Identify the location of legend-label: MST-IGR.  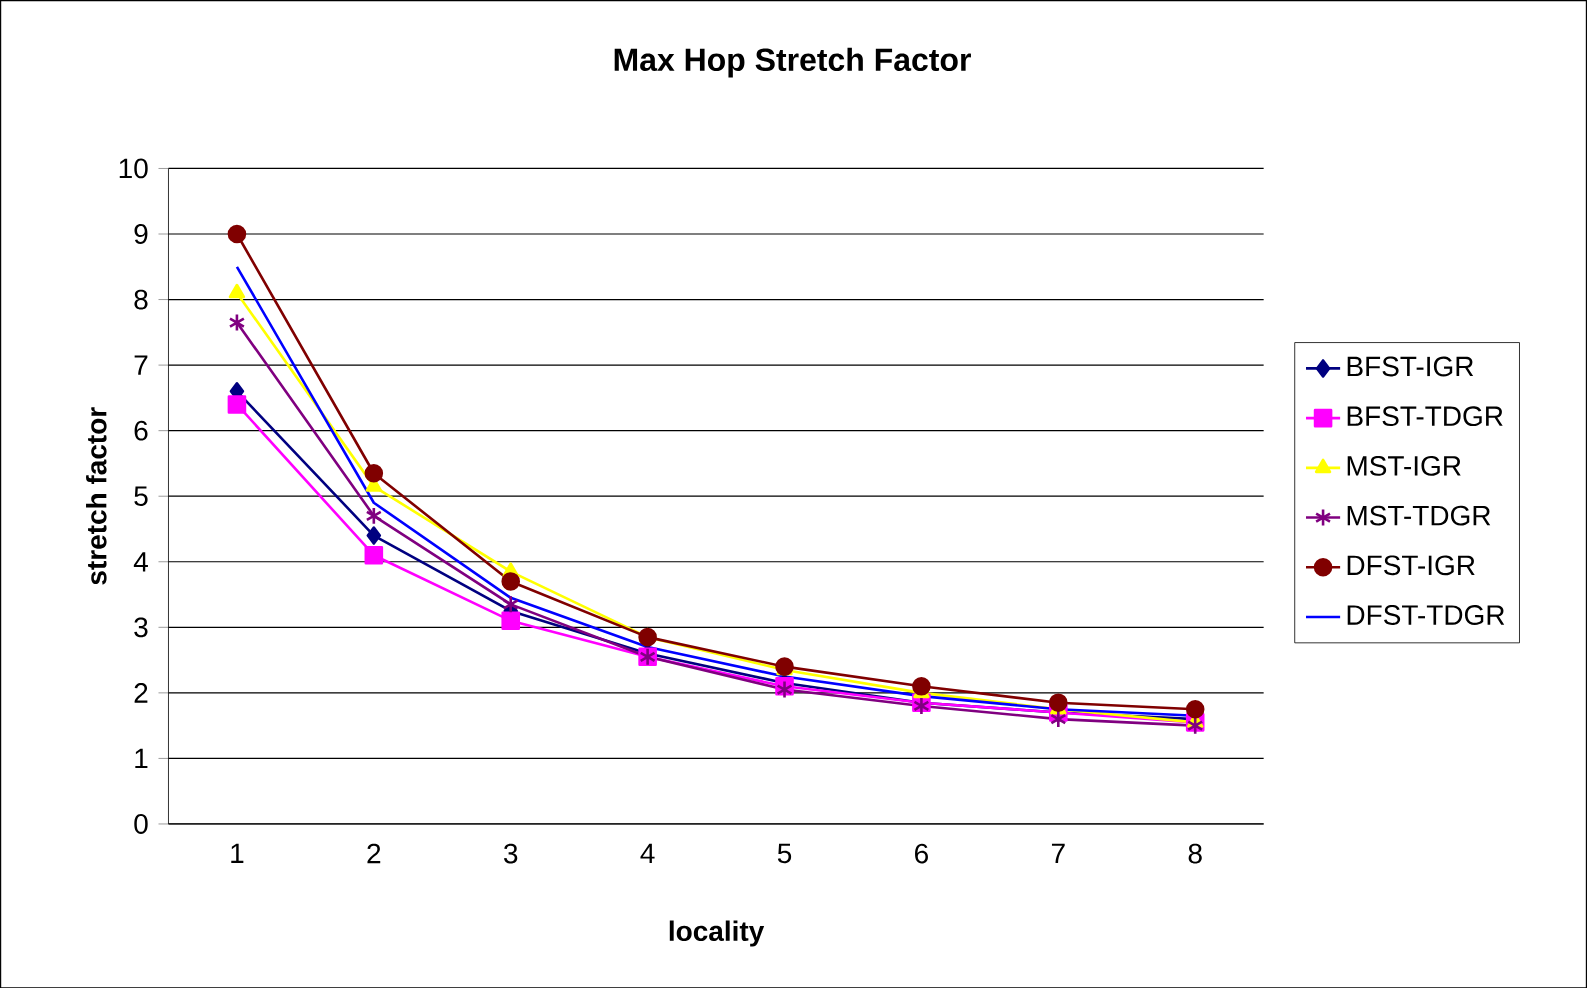
(1404, 465).